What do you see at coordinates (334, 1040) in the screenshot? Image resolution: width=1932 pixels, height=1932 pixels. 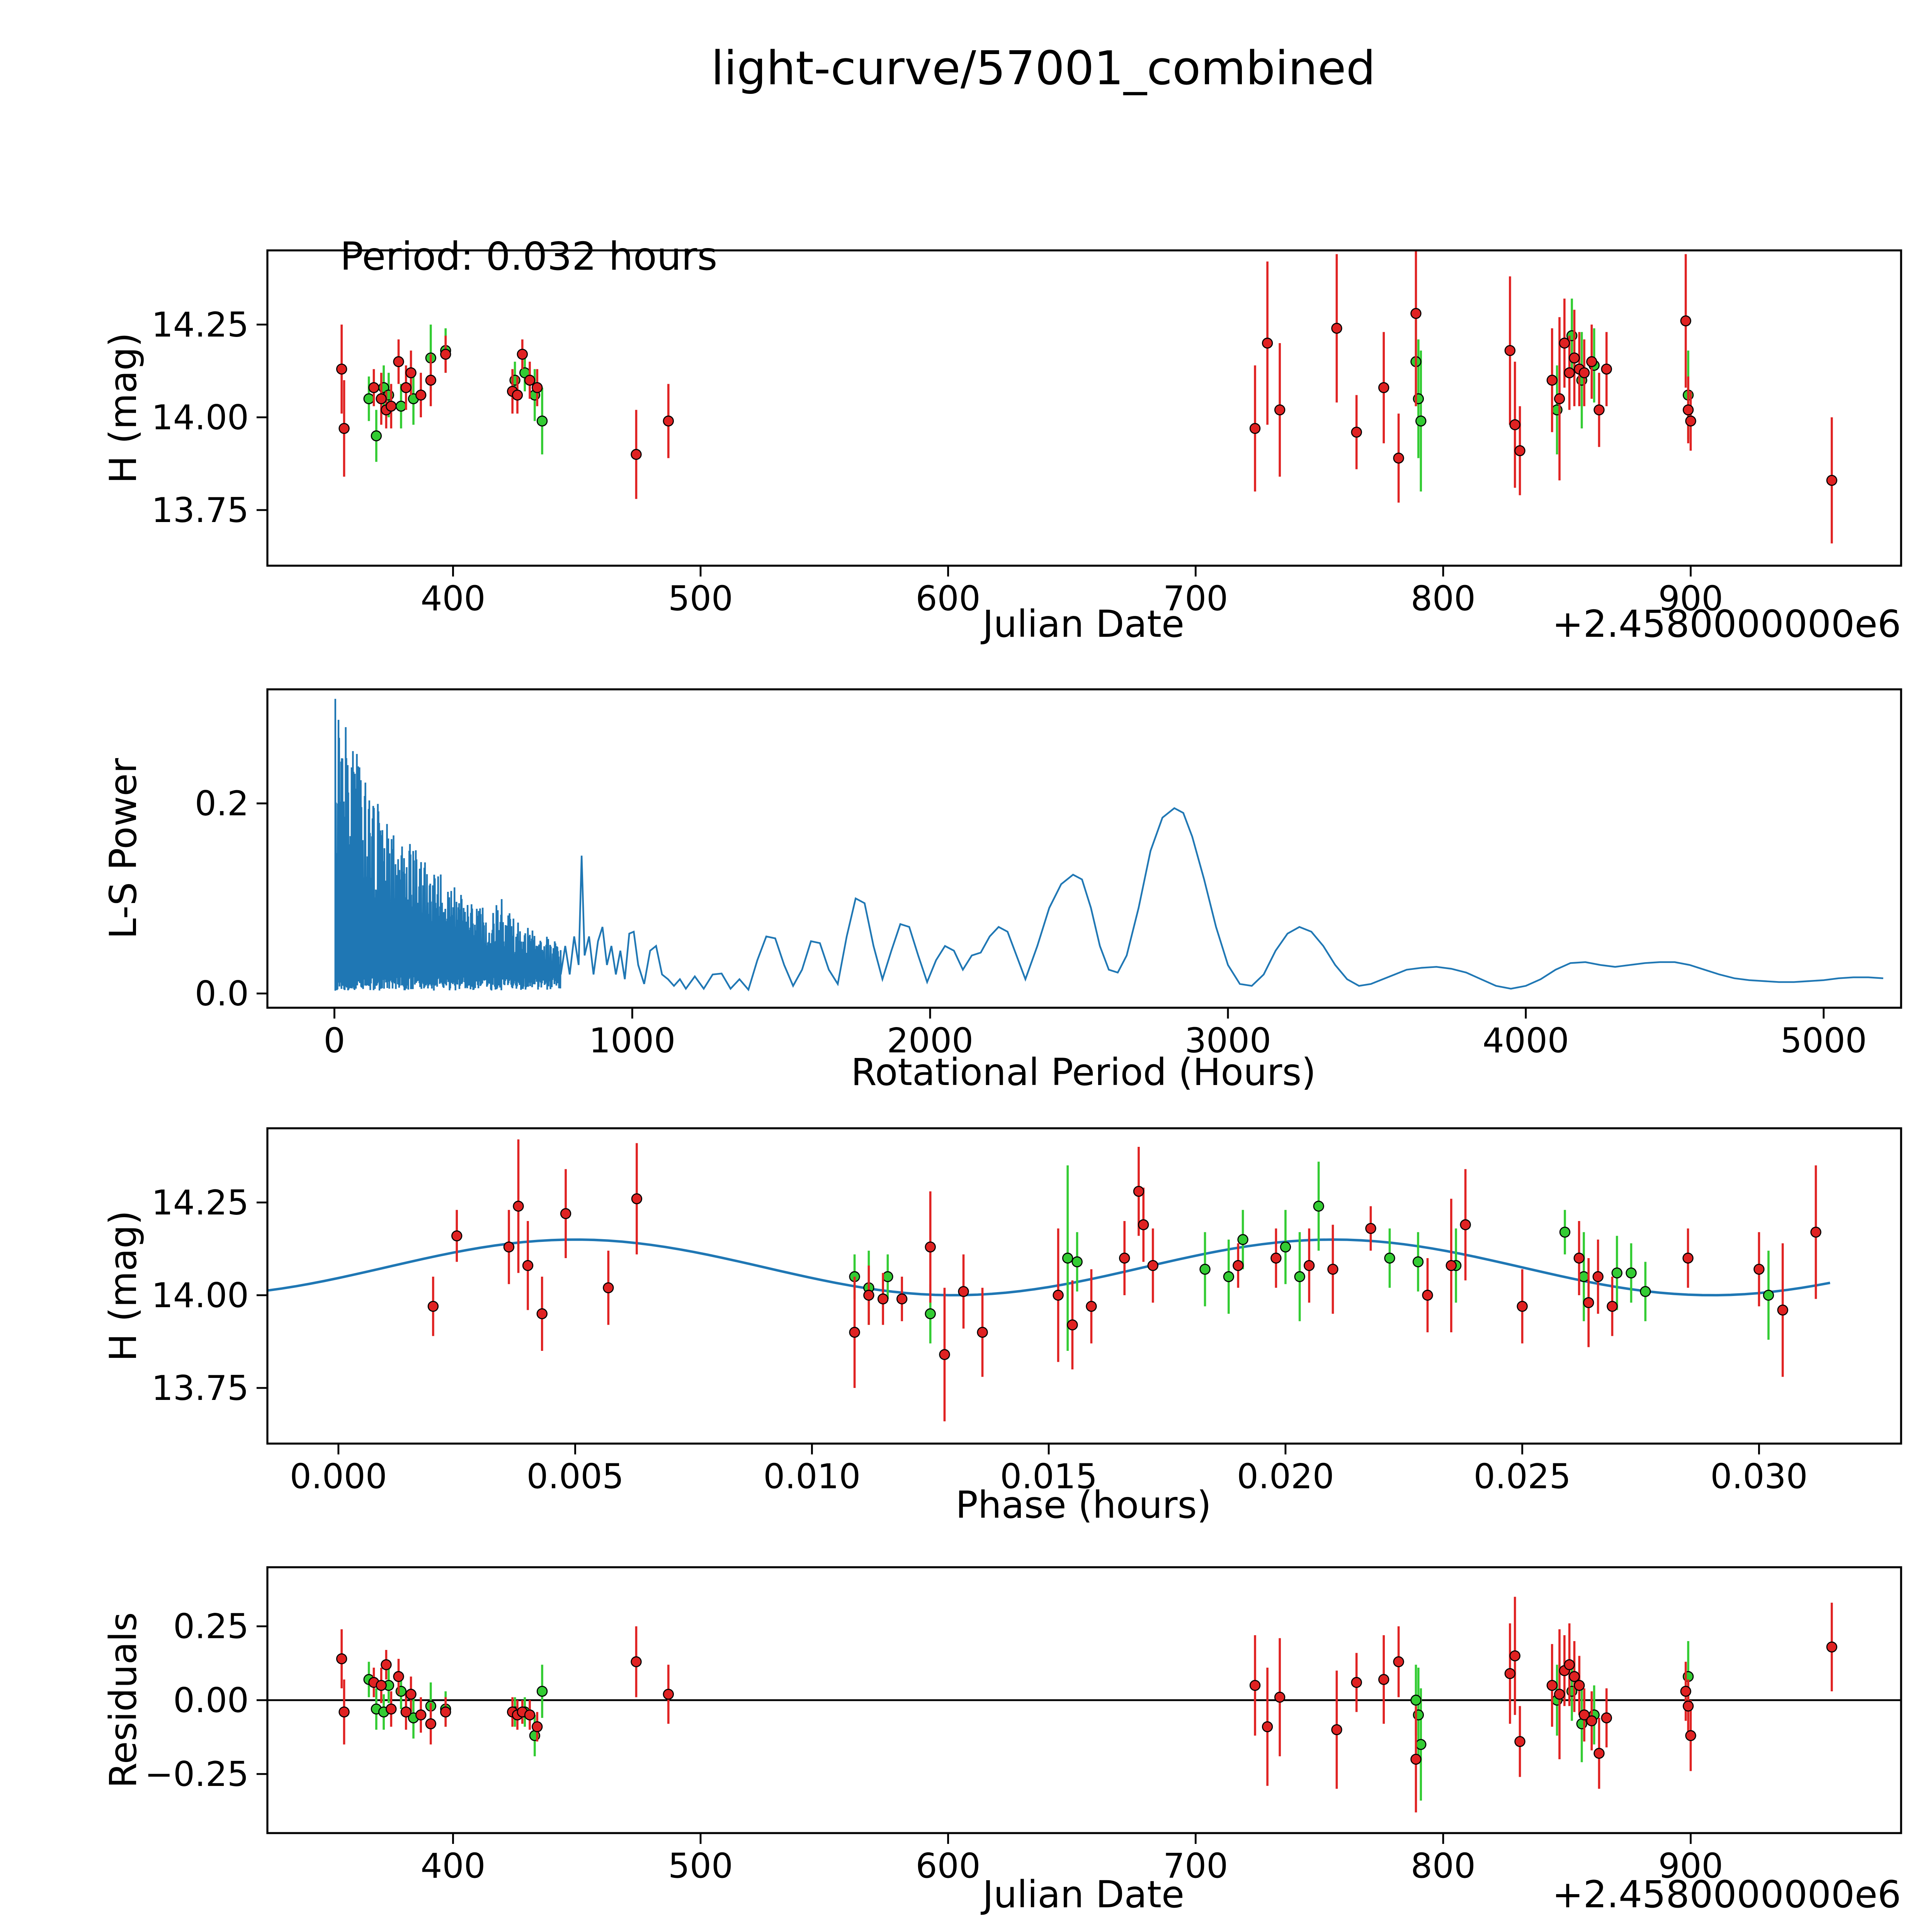 I see `x-tick-label: 0` at bounding box center [334, 1040].